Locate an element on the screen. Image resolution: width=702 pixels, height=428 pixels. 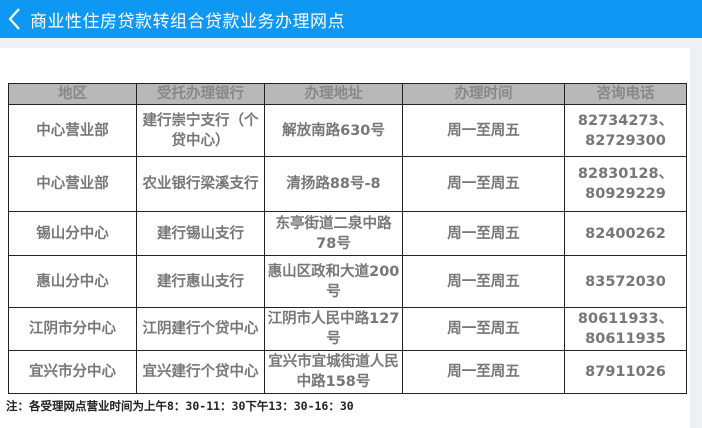
business-hours-note: 注：各受理网点营业时间为上午8：30-11：30下午13：30-16：30 is located at coordinates (180, 406).